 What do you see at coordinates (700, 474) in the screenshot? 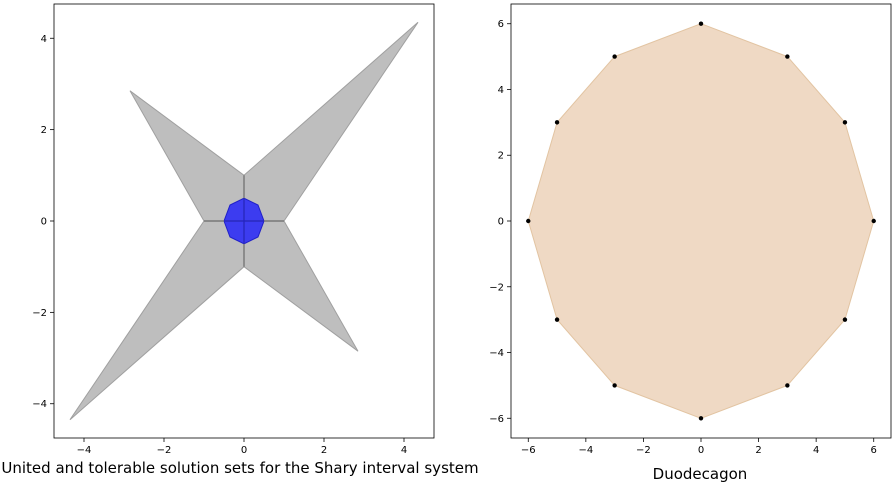
I see `right-subplot-x-label: Duodecagon` at bounding box center [700, 474].